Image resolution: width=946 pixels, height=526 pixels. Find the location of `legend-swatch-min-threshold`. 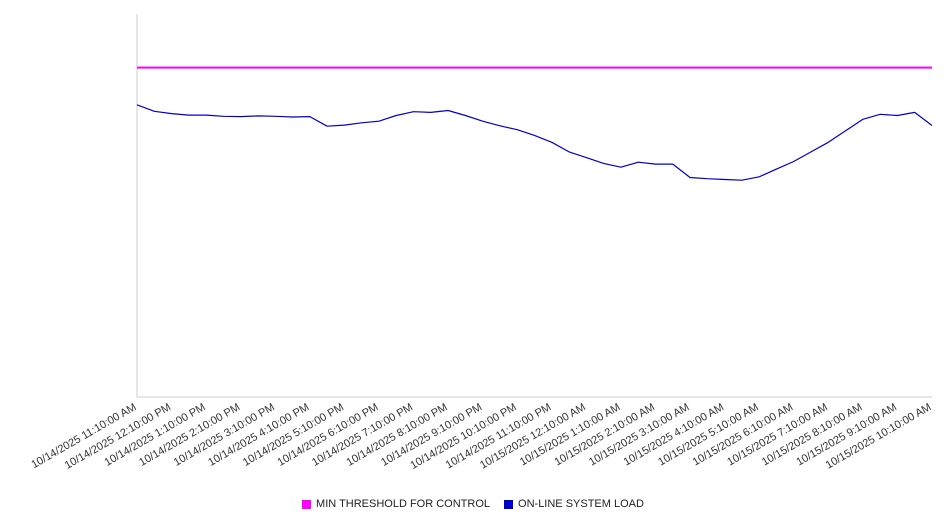

legend-swatch-min-threshold is located at coordinates (307, 504).